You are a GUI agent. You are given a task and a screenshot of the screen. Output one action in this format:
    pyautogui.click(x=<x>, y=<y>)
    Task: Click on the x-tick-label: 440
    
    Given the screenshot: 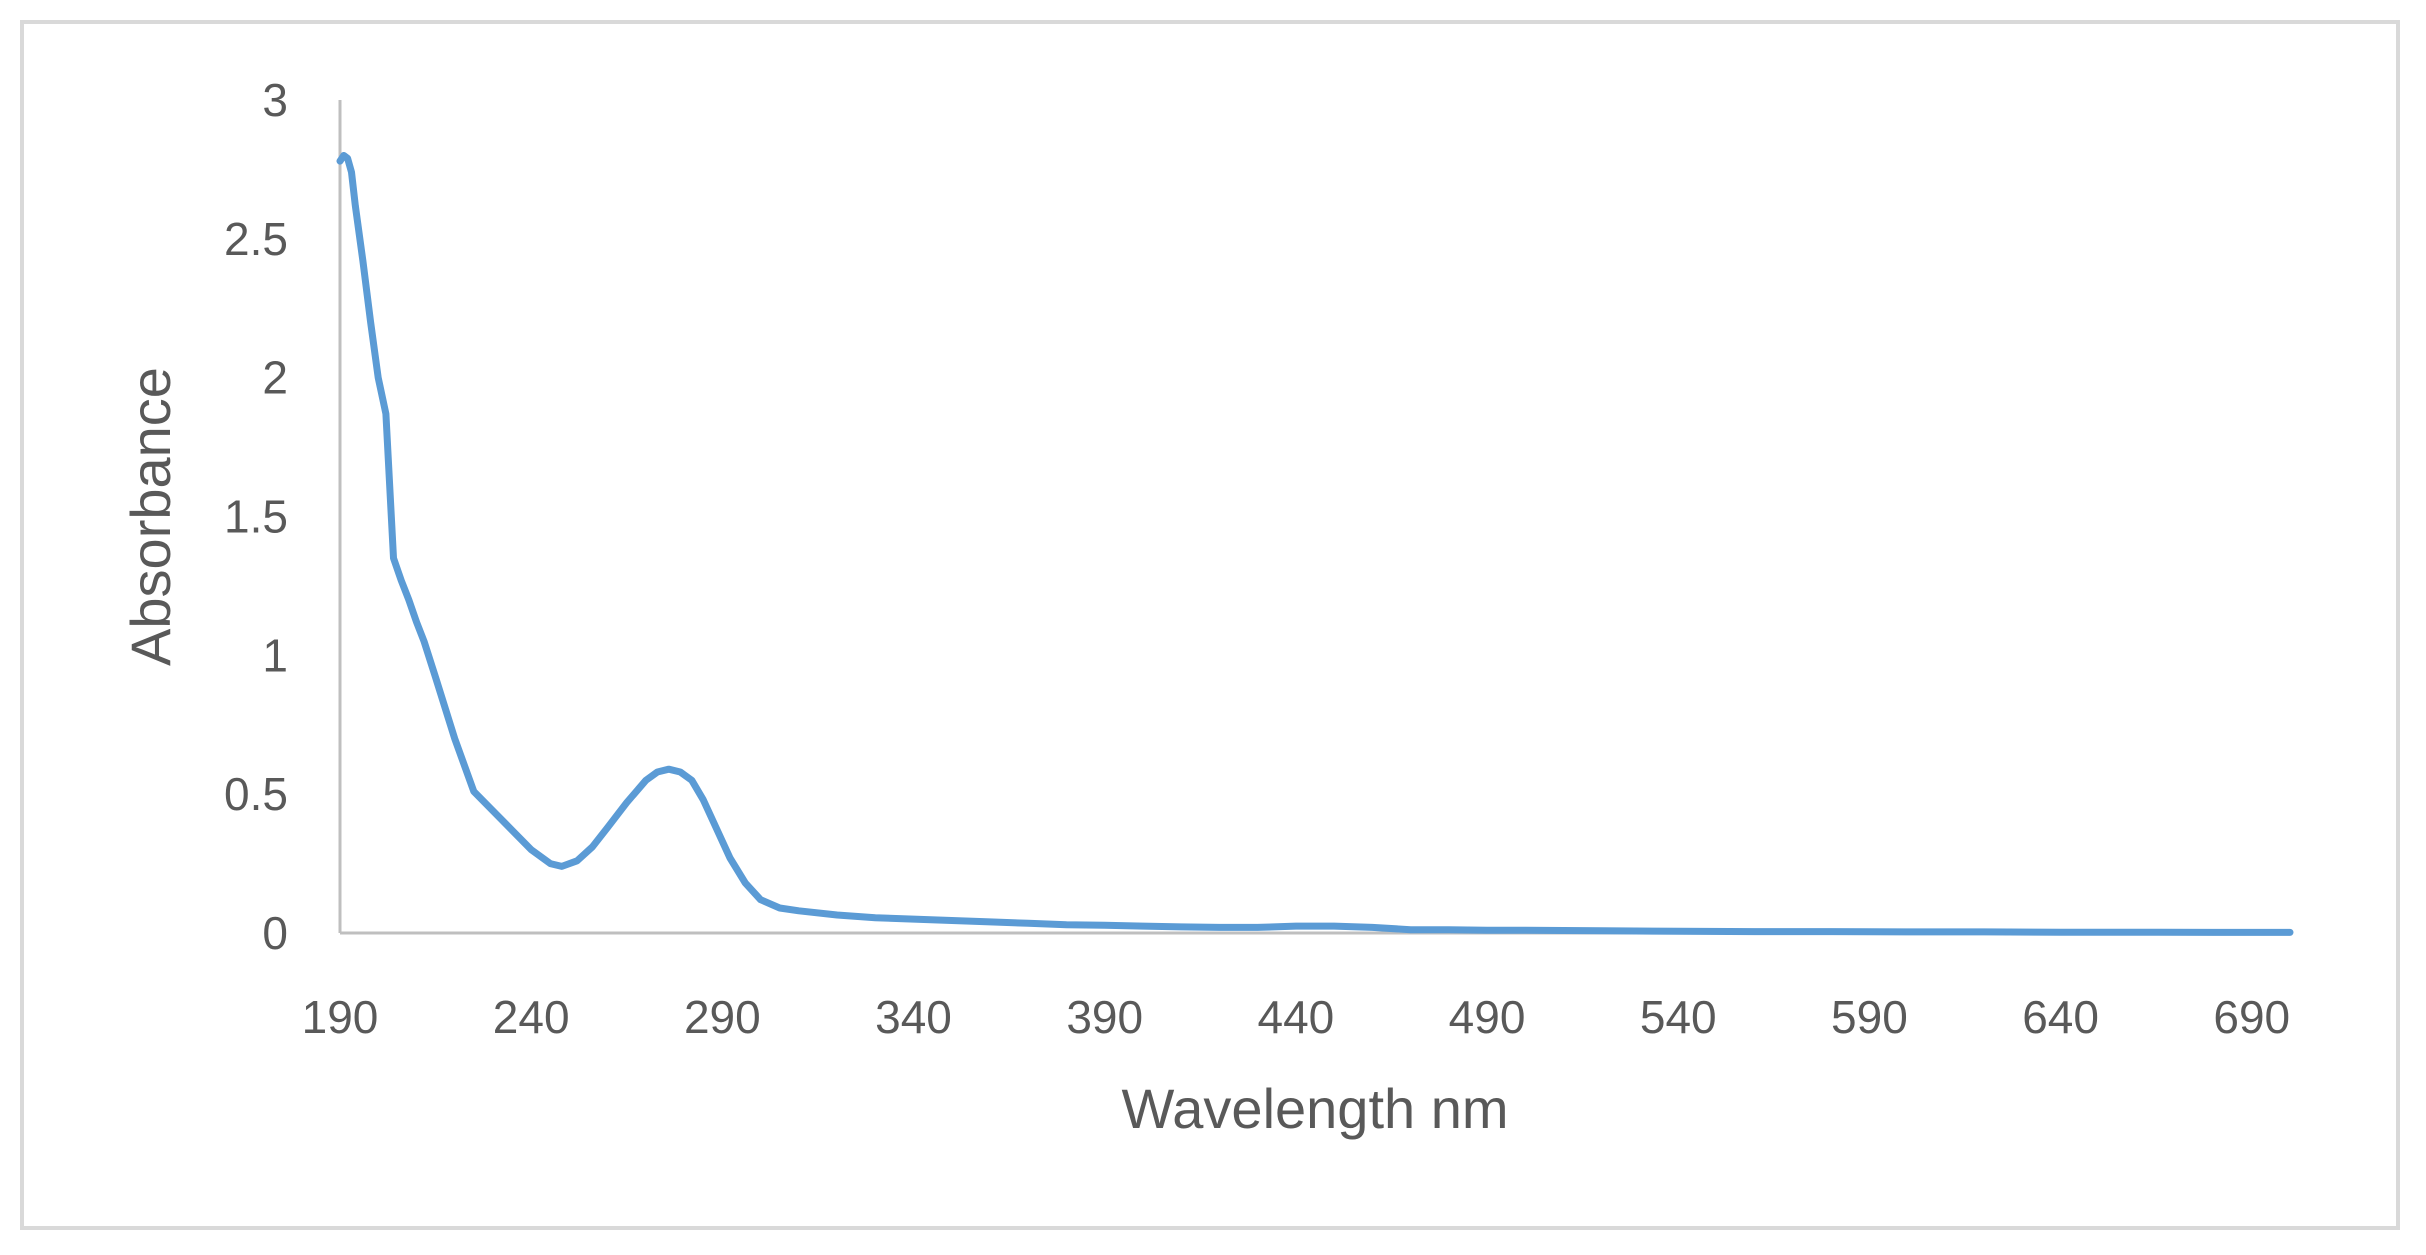 What is the action you would take?
    pyautogui.click(x=1296, y=1017)
    